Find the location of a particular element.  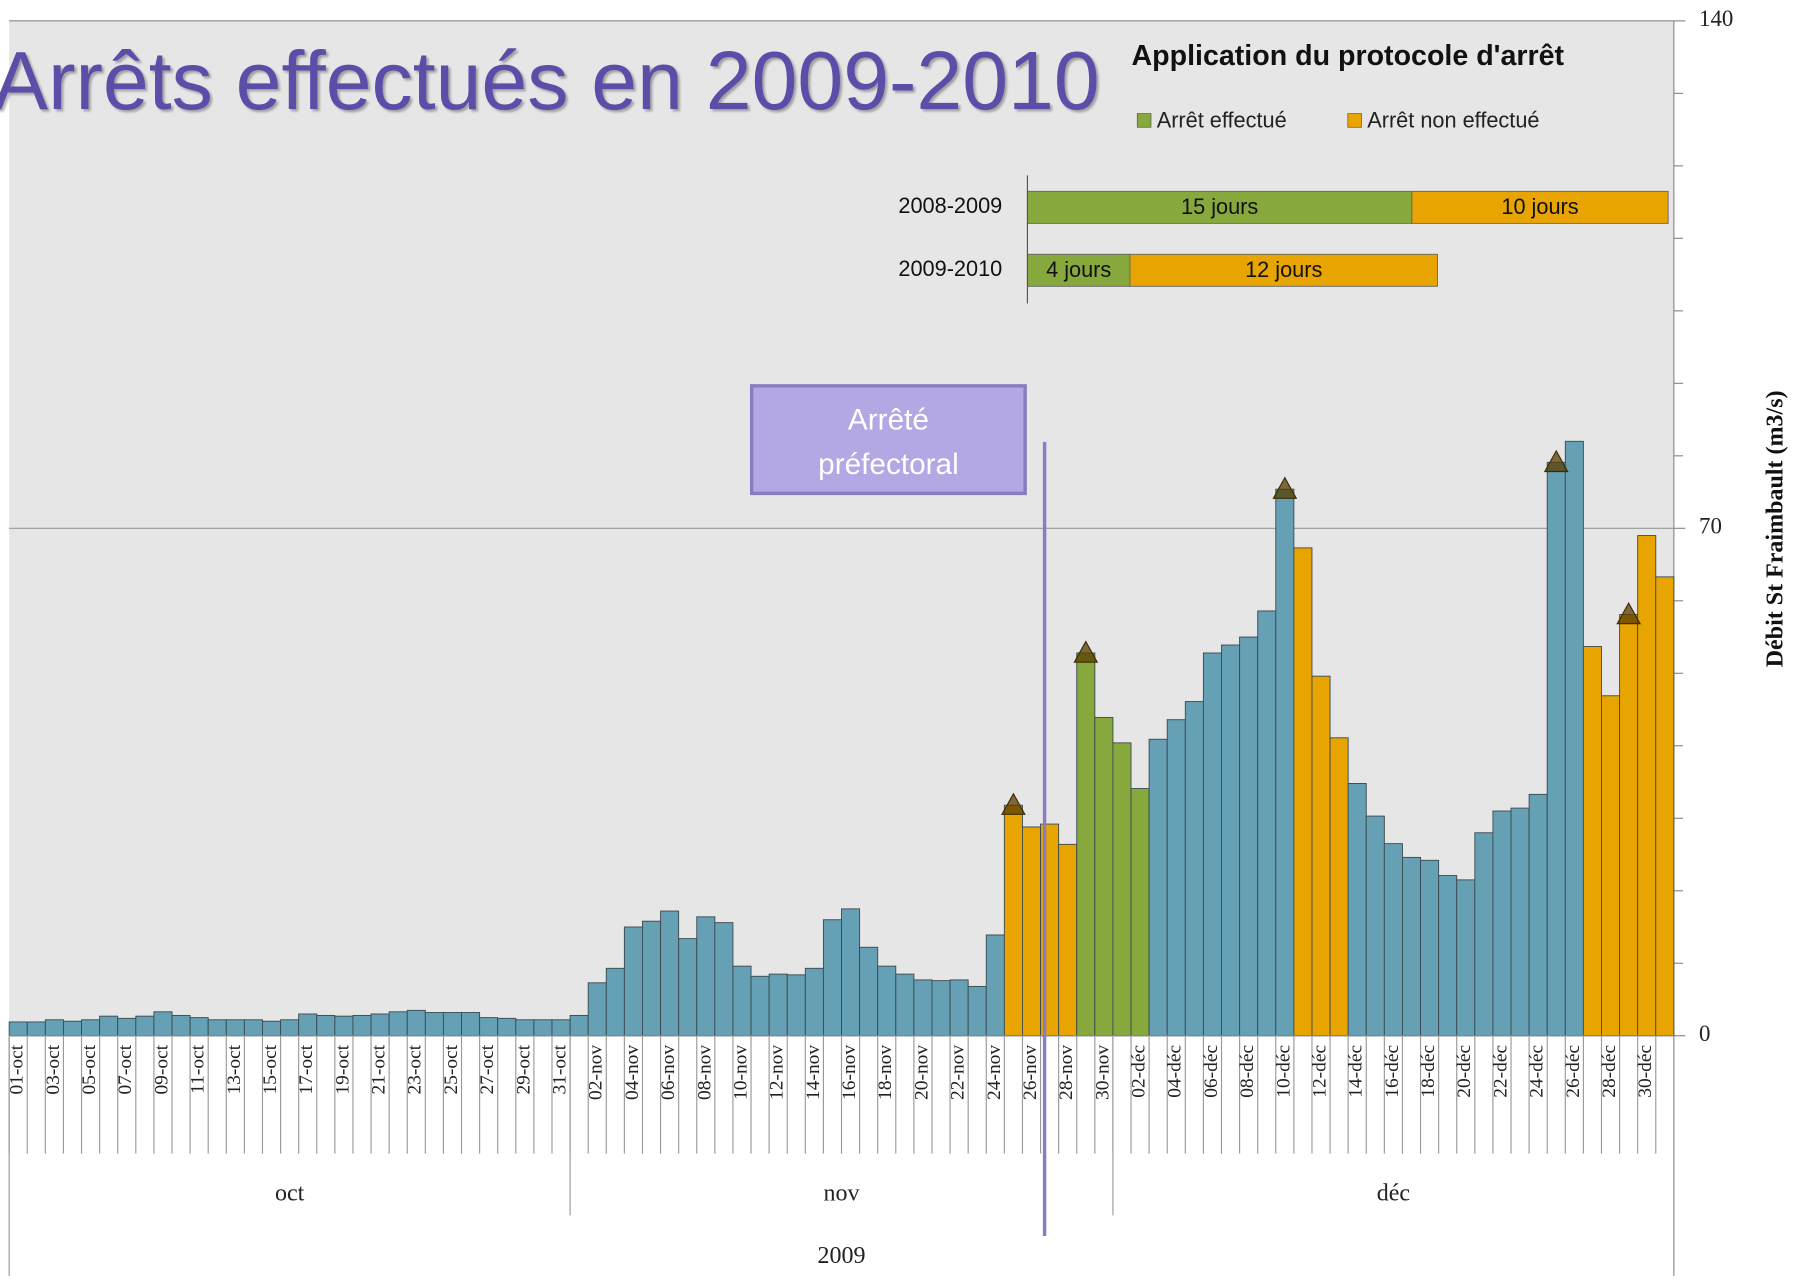

x-group-label: déc is located at coordinates (1393, 1193).